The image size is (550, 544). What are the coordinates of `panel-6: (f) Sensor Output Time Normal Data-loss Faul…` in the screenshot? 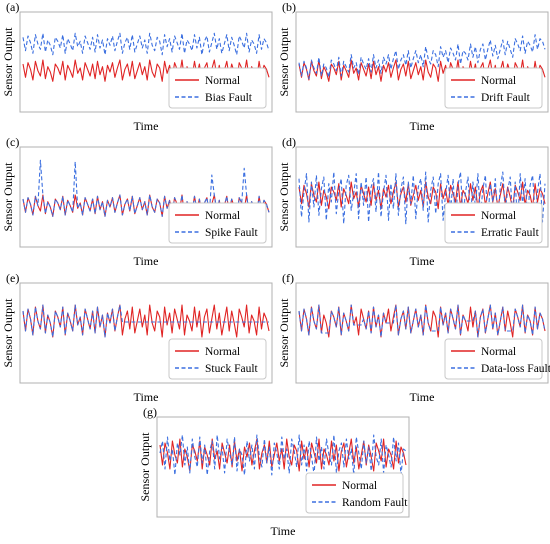 It's located at (413, 337).